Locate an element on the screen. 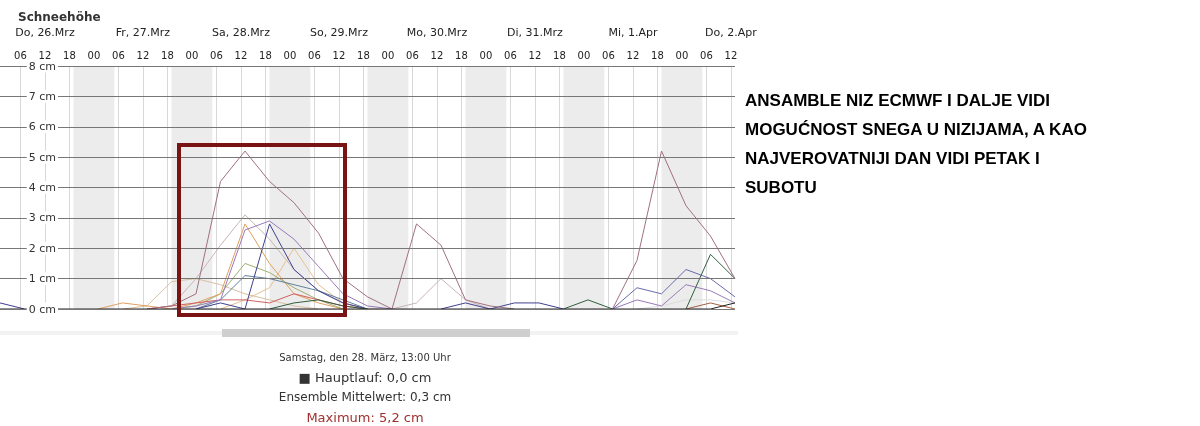 Image resolution: width=1200 pixels, height=426 pixels. x2-tick-label: Di, 31.Mrz is located at coordinates (535, 32).